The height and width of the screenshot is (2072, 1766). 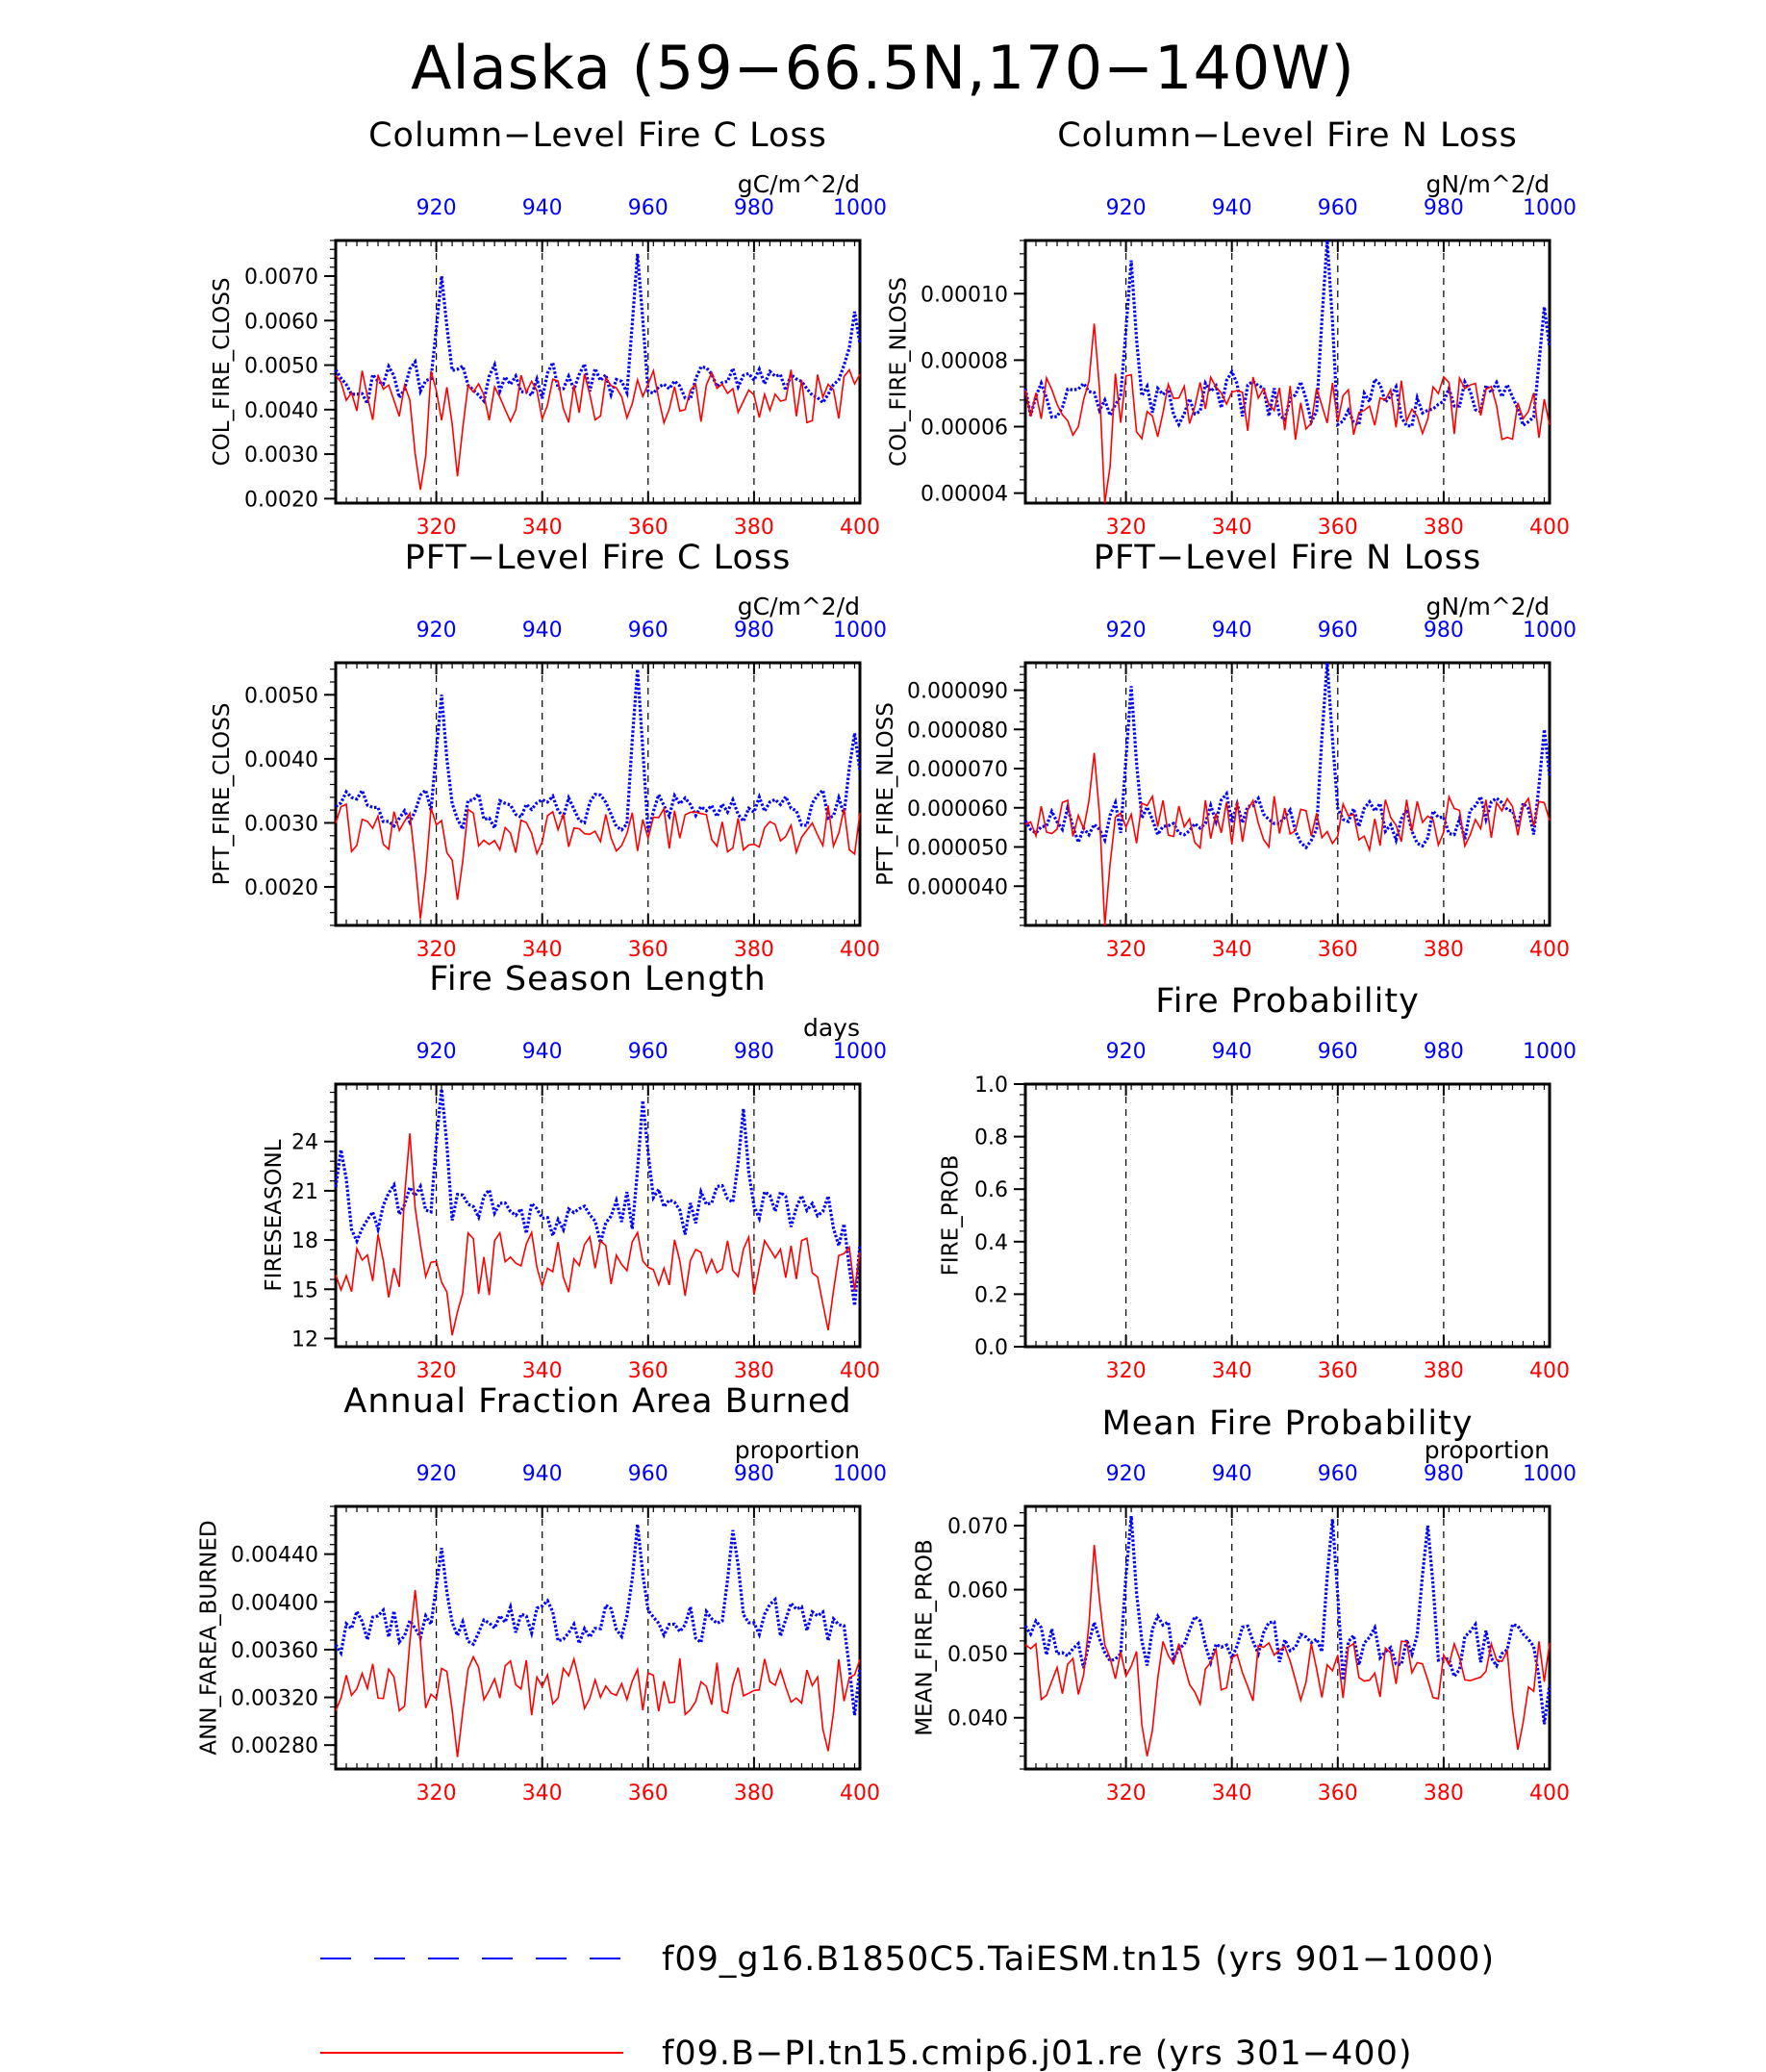 I want to click on units-label: gN/m^2/d, so click(x=1488, y=606).